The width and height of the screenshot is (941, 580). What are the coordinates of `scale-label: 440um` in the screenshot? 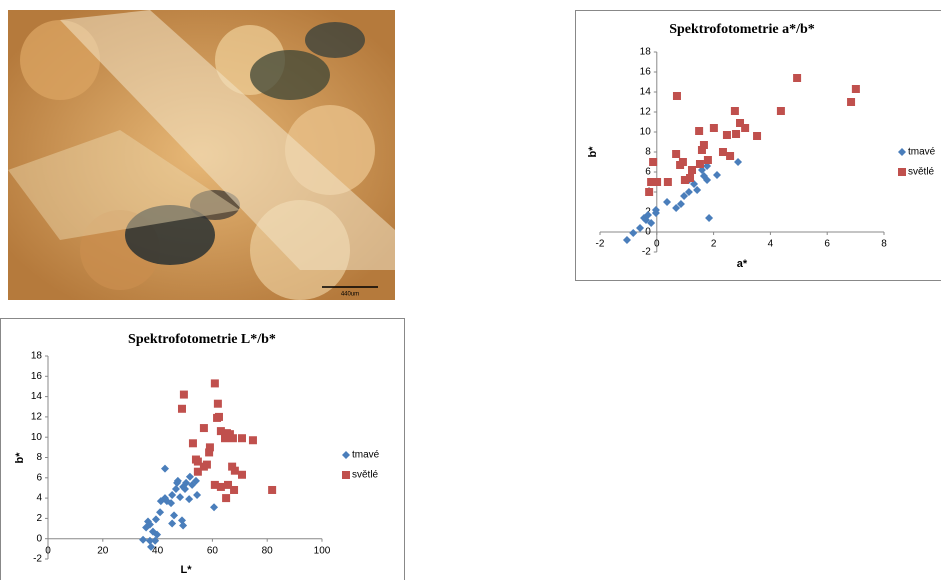 It's located at (350, 295).